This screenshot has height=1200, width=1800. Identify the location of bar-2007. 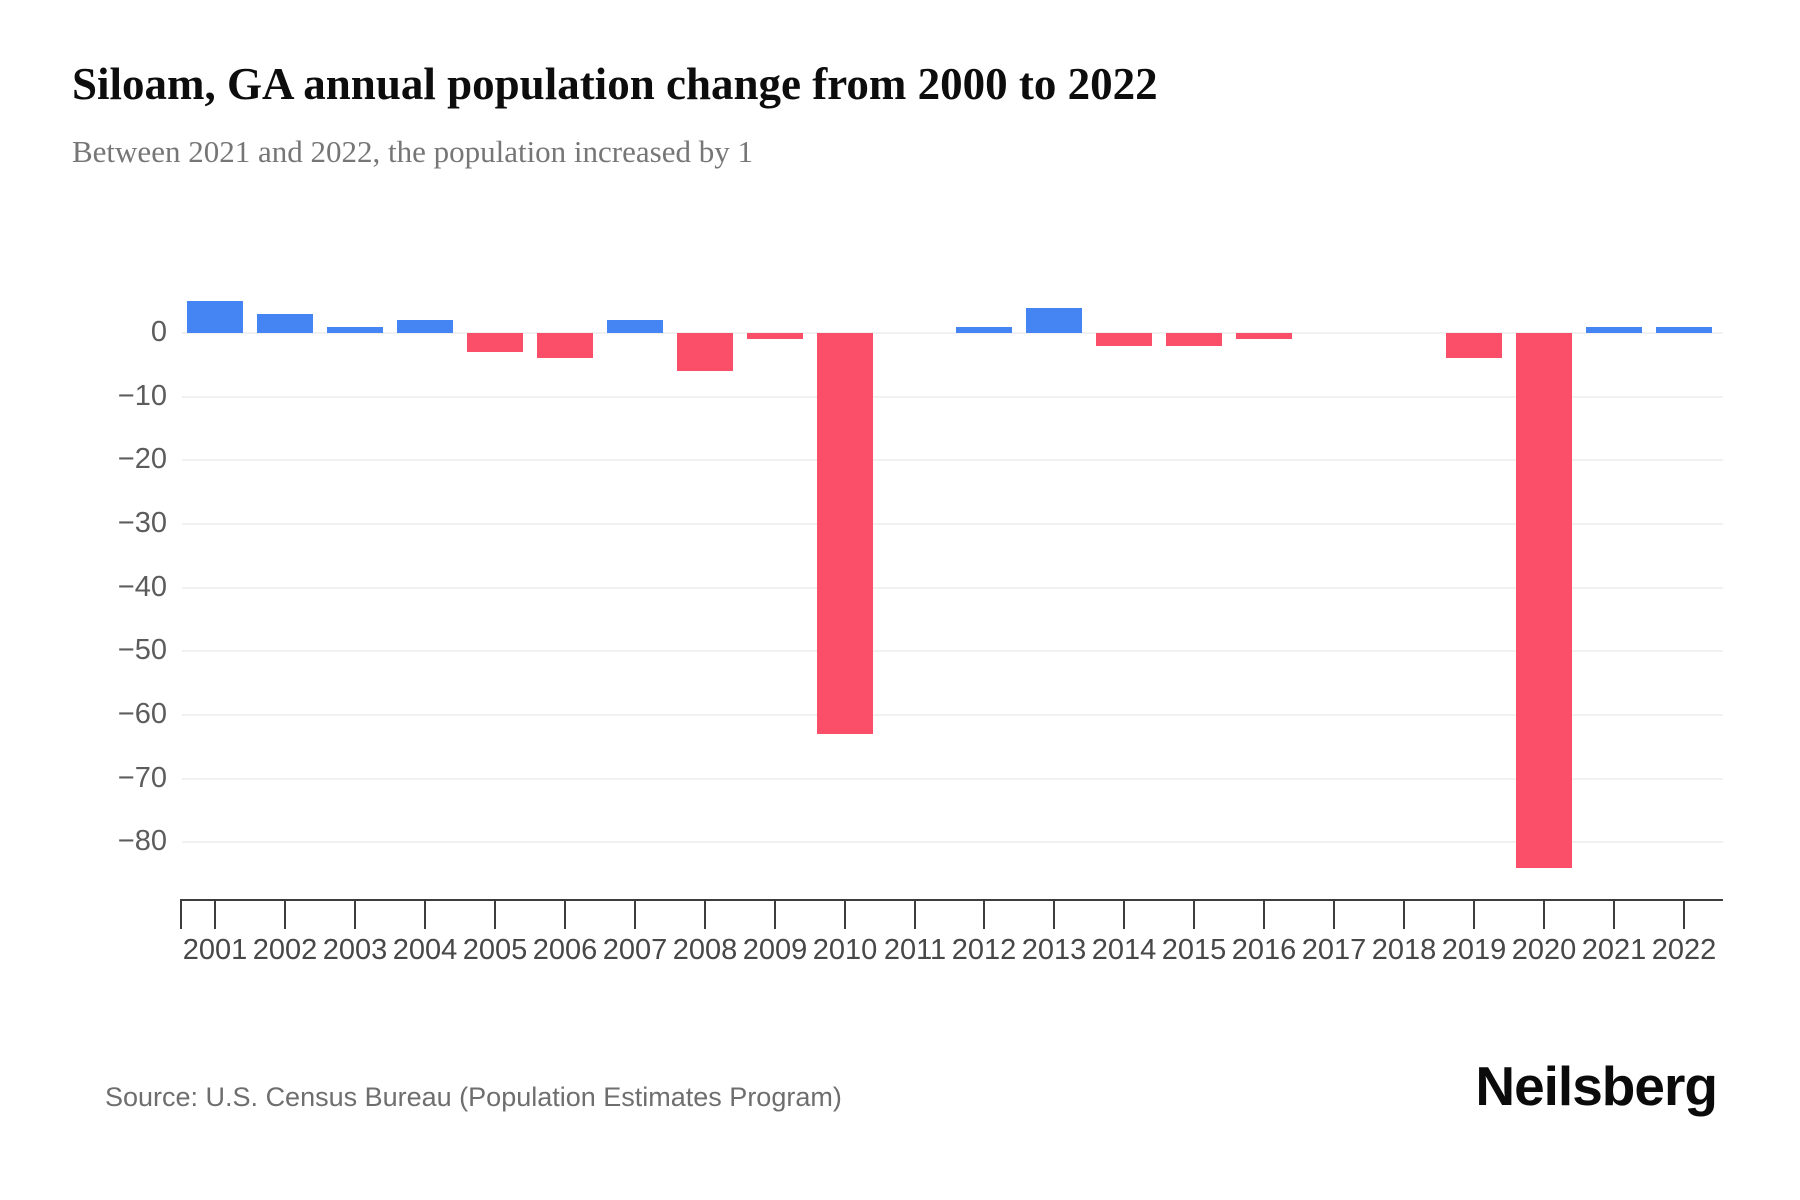
(635, 326).